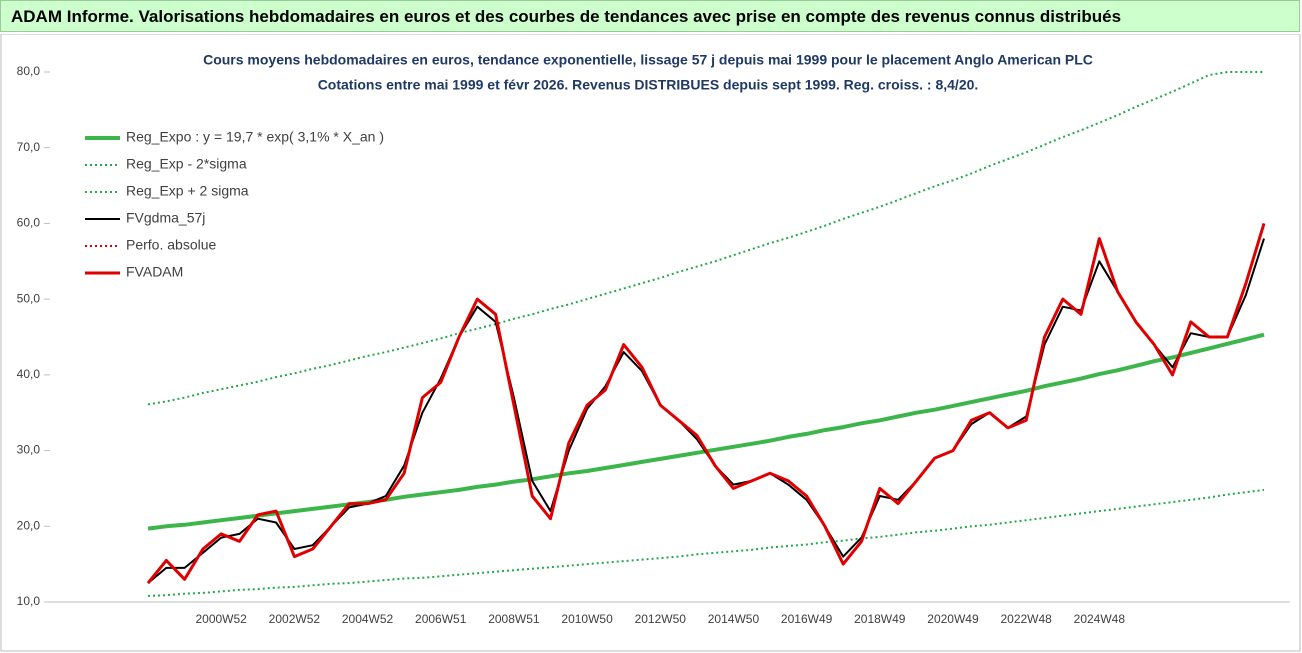 This screenshot has width=1302, height=653. I want to click on legend-label: Reg_Exp - 2*sigma, so click(186, 164).